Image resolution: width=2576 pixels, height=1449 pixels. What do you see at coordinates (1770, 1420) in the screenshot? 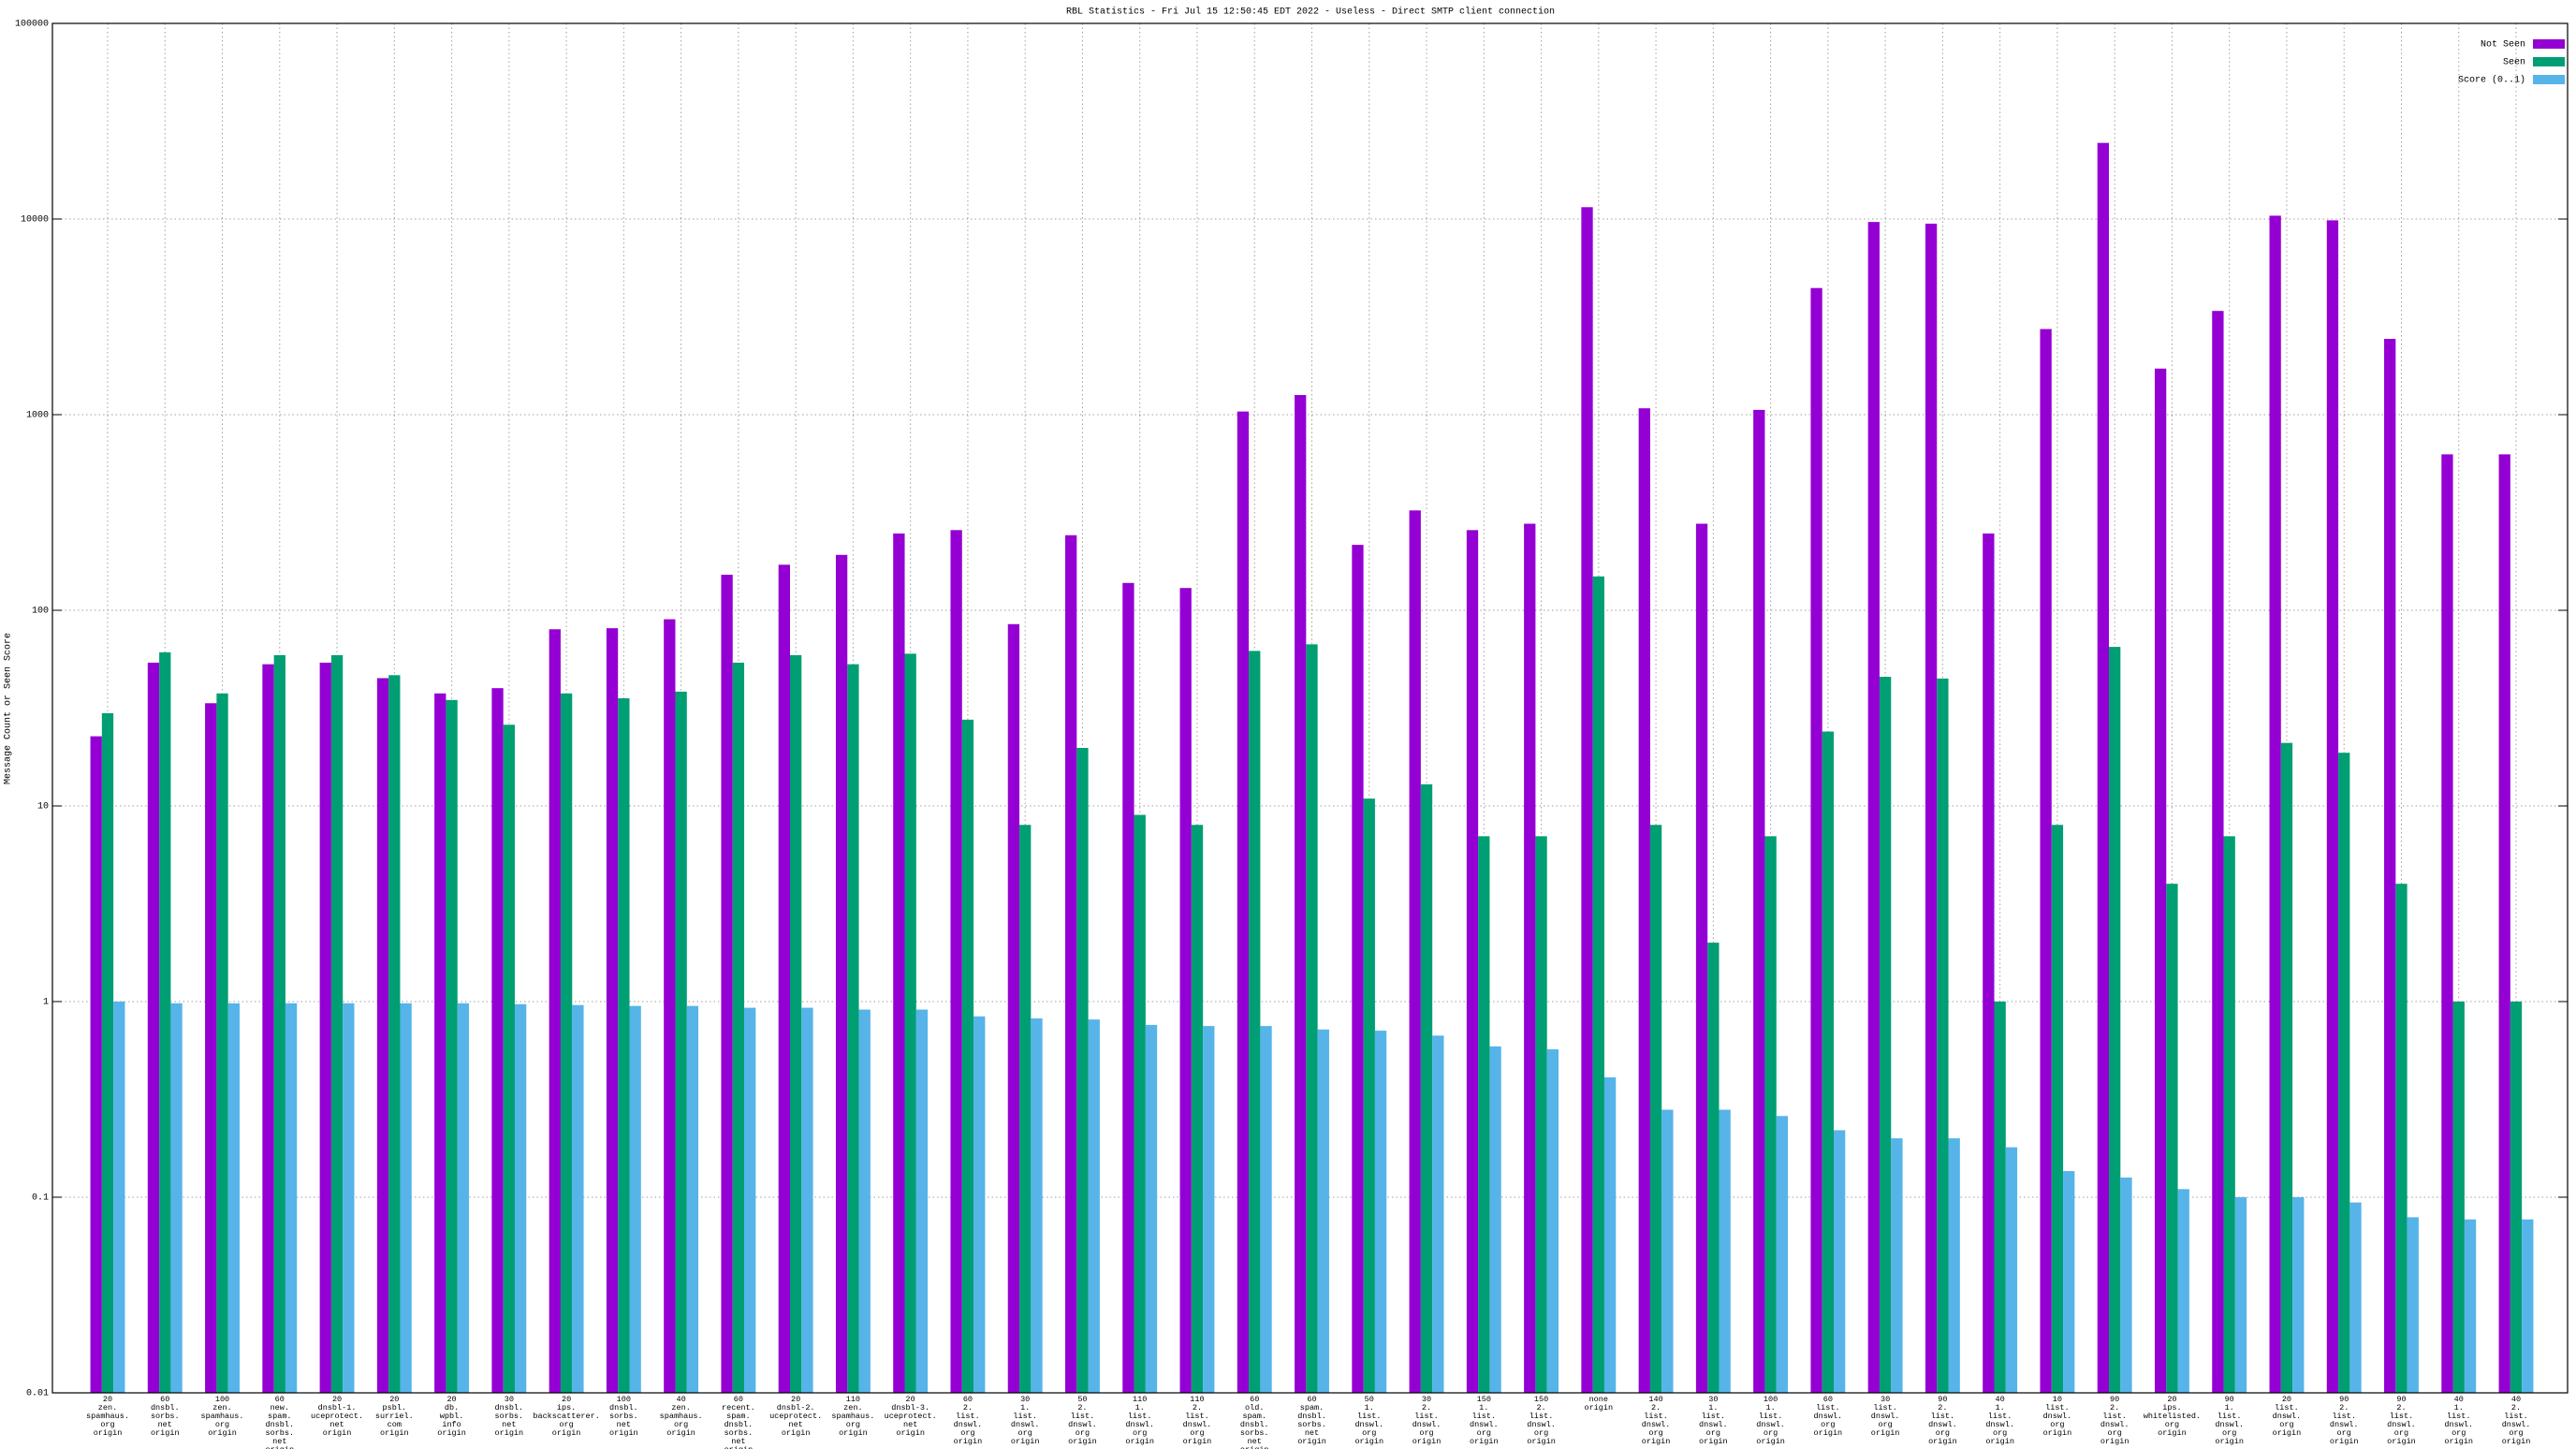
I see `x-tick-label: 100 1. list. dnswl. org origin` at bounding box center [1770, 1420].